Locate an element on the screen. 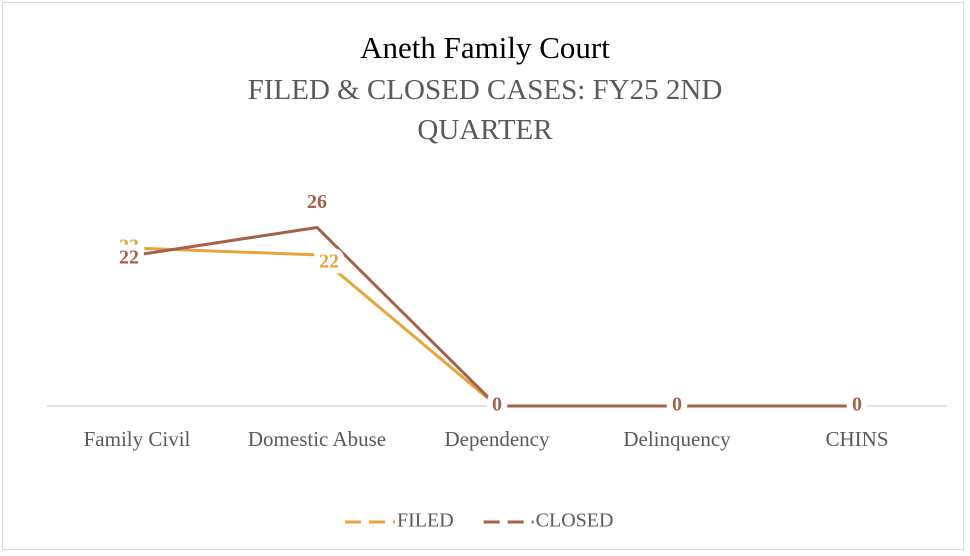 Image resolution: width=970 pixels, height=556 pixels. x-tick-label: Domestic Abuse is located at coordinates (317, 439).